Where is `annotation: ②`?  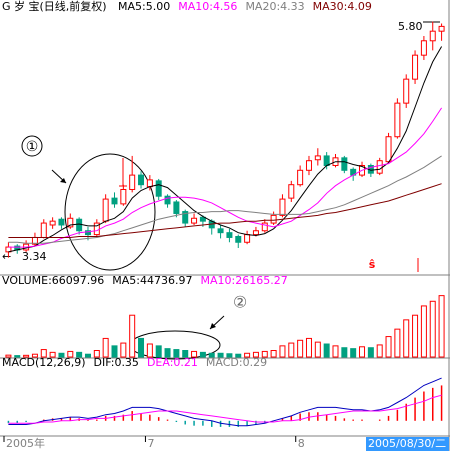
annotation: ② is located at coordinates (240, 302).